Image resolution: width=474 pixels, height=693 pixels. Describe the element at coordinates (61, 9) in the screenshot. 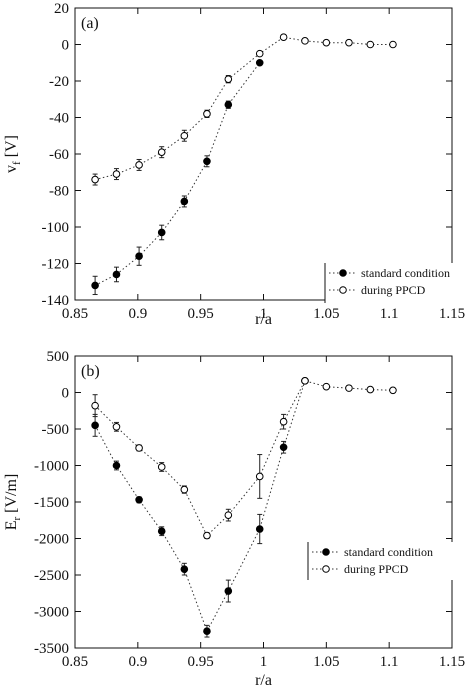

I see `y-tick-label: 20` at that location.